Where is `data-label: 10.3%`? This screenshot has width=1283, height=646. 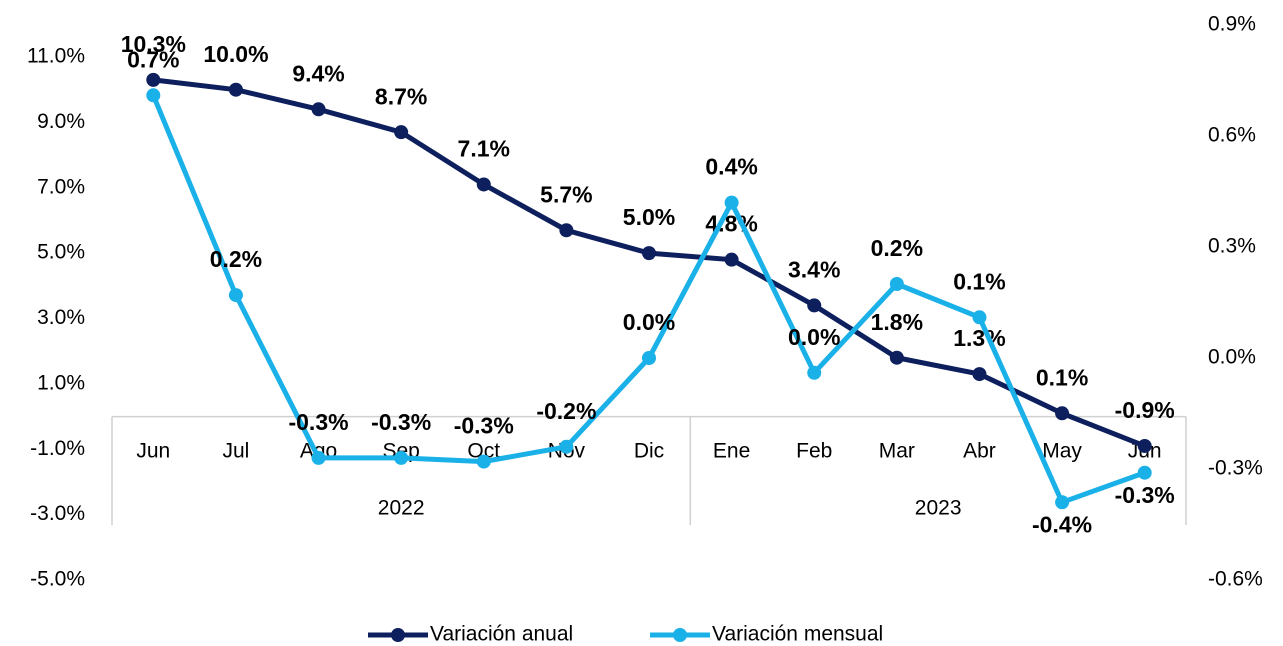 data-label: 10.3% is located at coordinates (153, 44).